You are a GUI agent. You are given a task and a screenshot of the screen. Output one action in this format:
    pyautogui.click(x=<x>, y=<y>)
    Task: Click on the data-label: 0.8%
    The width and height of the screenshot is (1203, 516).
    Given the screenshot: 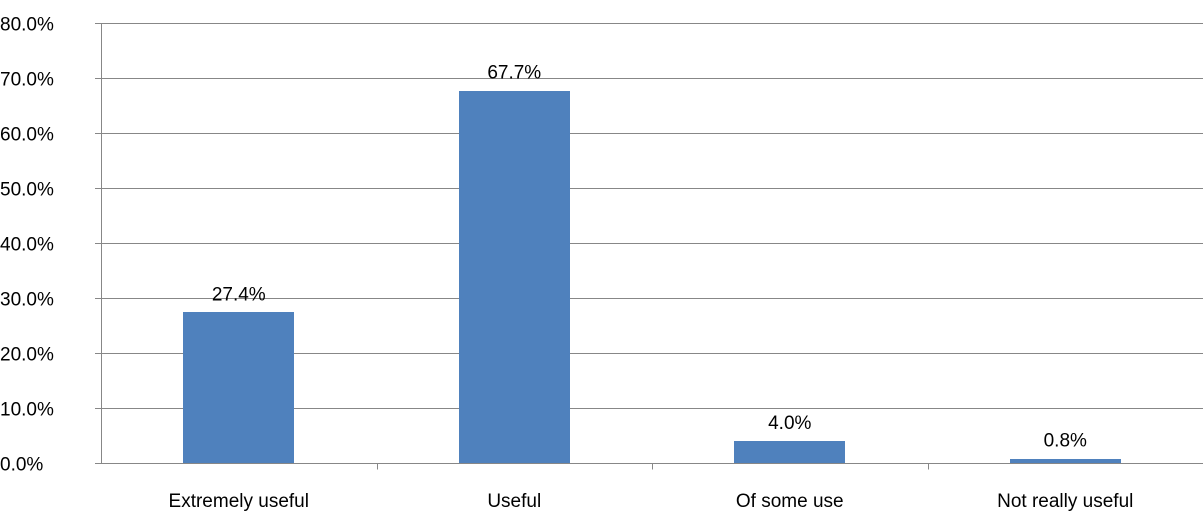 What is the action you would take?
    pyautogui.click(x=1065, y=441)
    